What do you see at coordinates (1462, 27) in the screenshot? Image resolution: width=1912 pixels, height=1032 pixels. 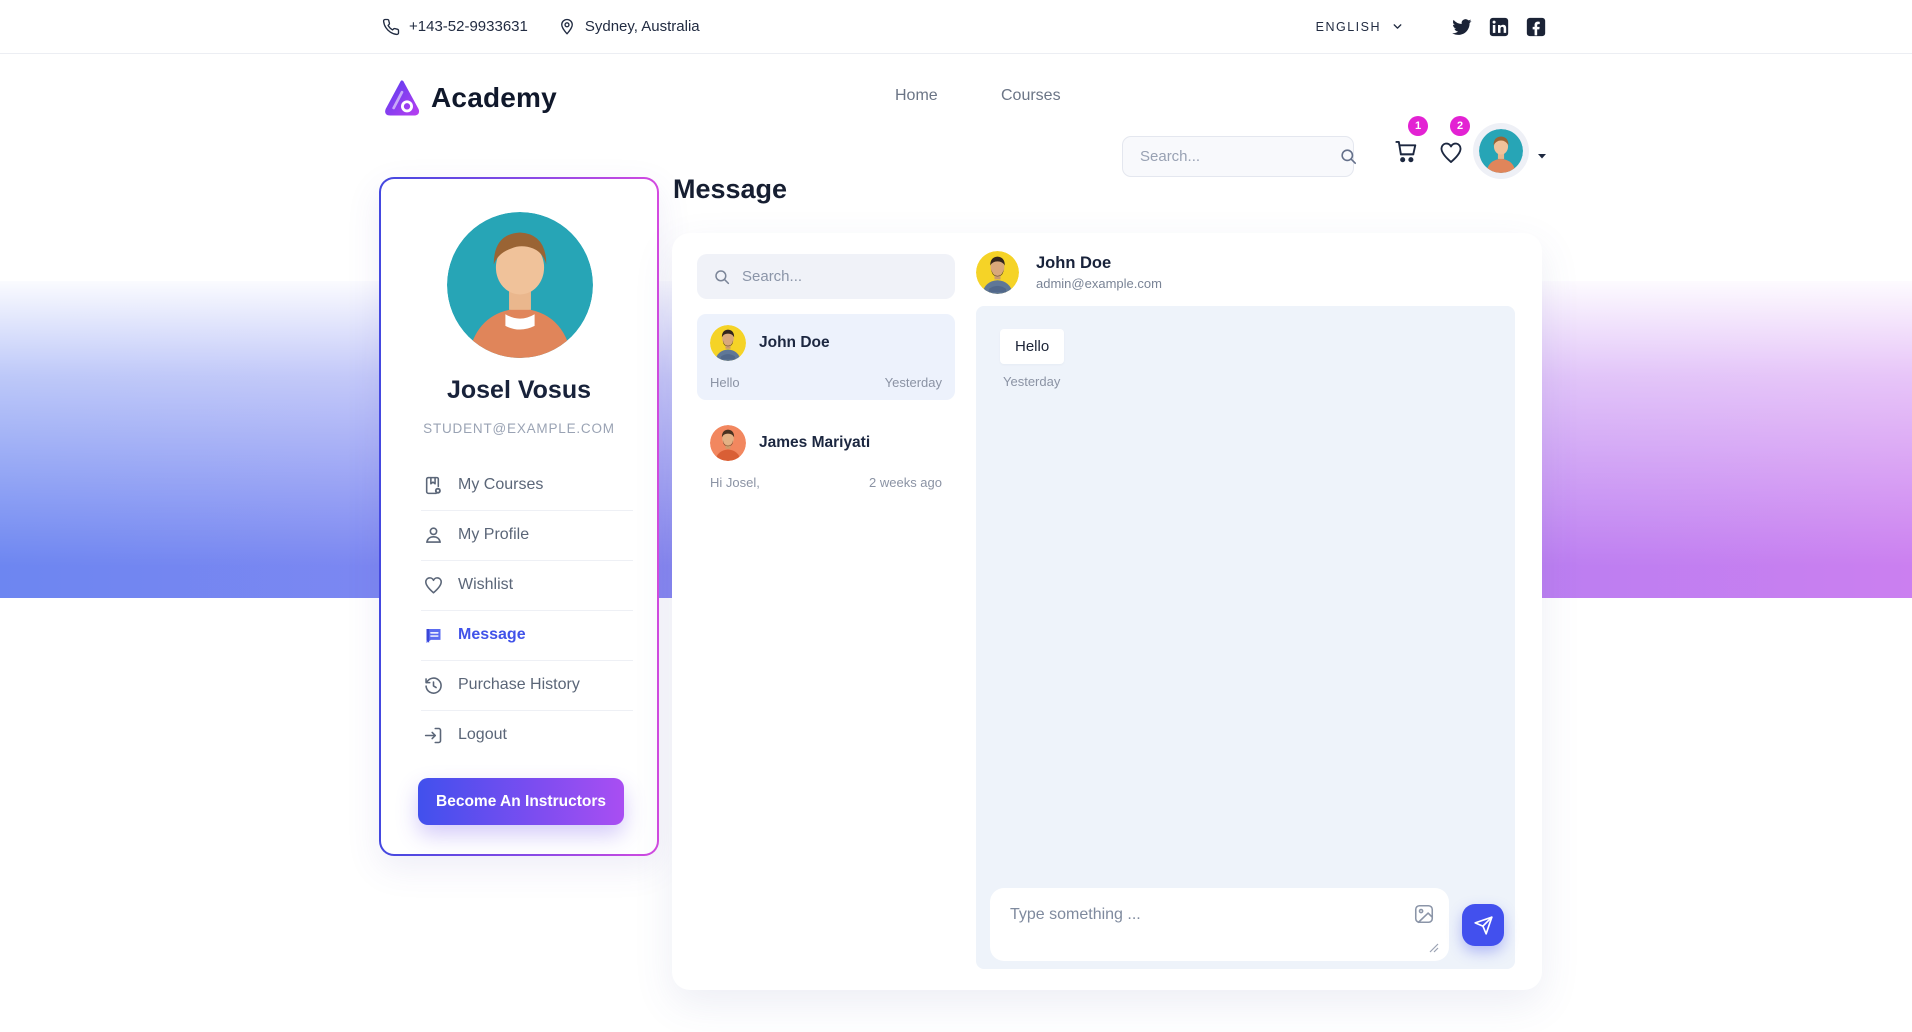 I see `twitter-icon` at bounding box center [1462, 27].